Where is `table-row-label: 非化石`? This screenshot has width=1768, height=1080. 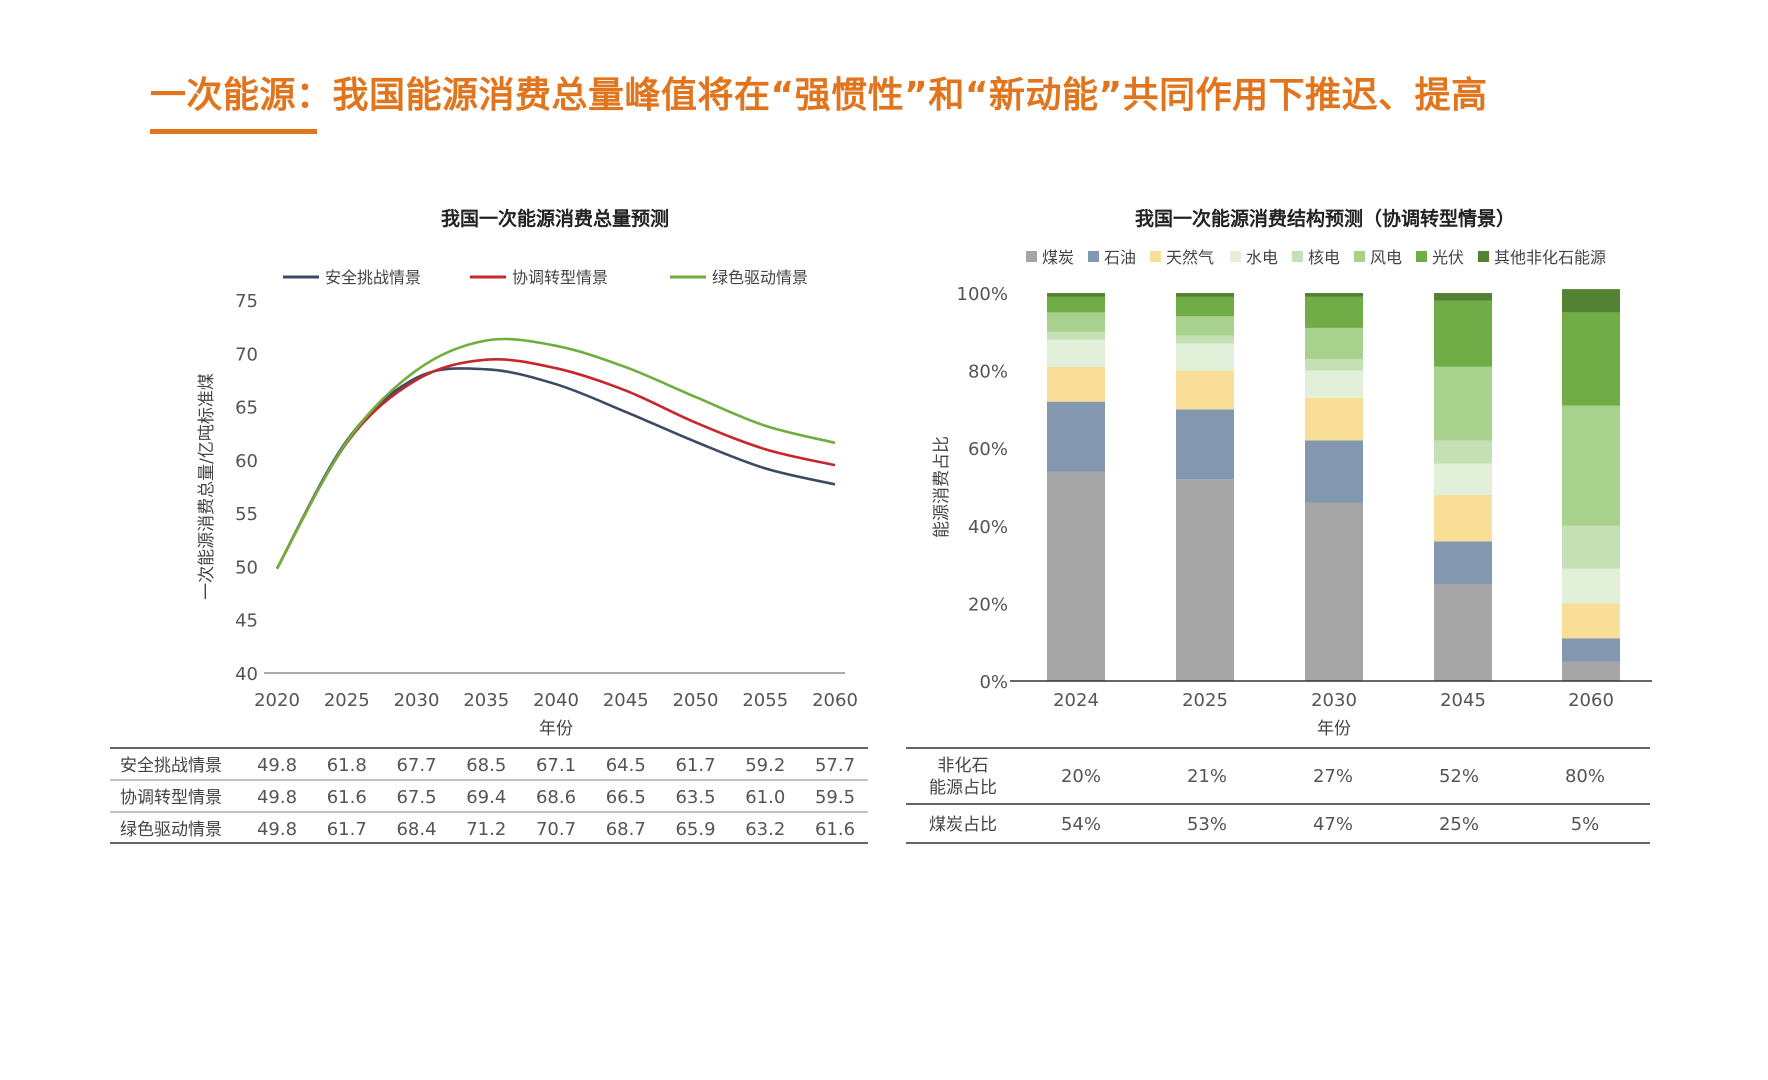
table-row-label: 非化石 is located at coordinates (963, 766).